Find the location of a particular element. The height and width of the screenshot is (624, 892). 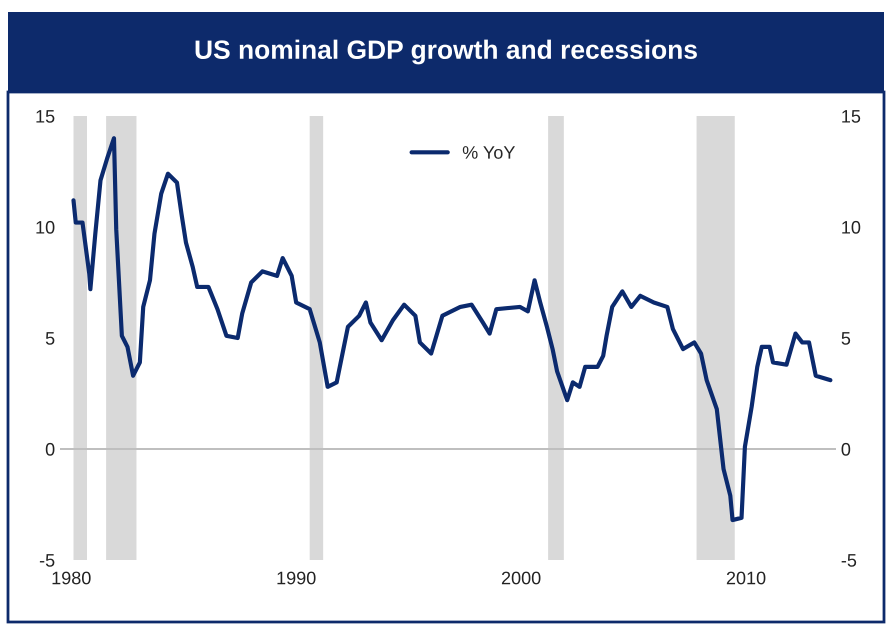

y2-tick-label: 10 is located at coordinates (851, 227).